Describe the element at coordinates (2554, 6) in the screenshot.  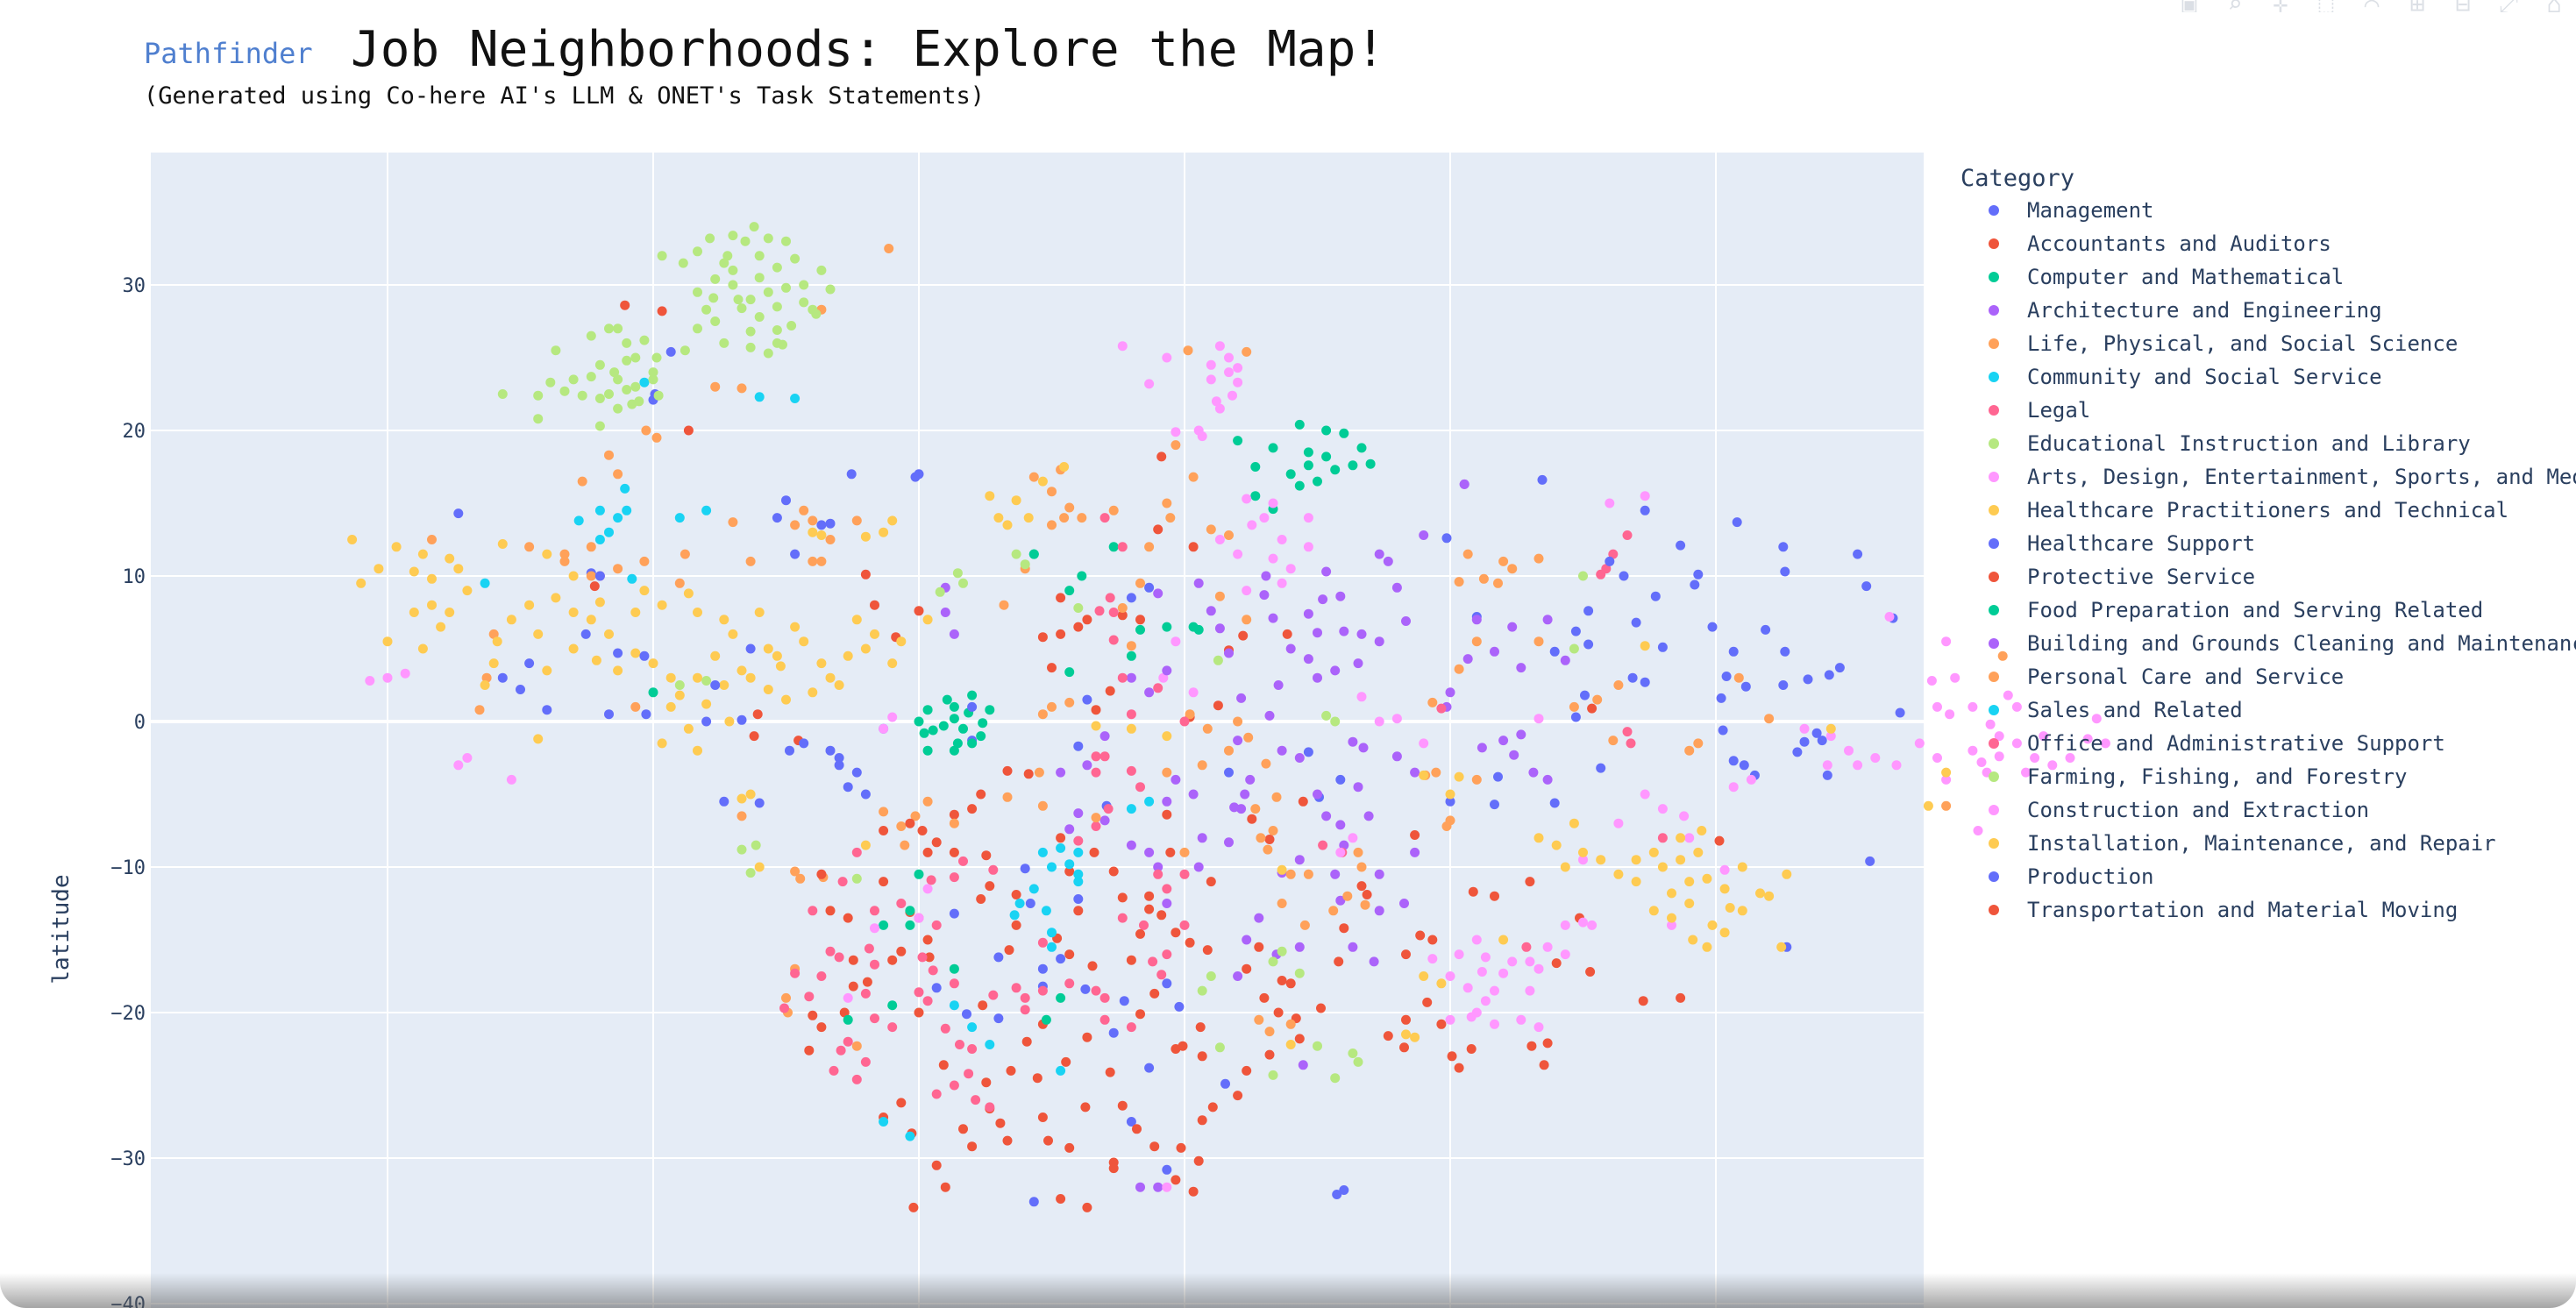
I see `reset-axes-icon: ⌂` at that location.